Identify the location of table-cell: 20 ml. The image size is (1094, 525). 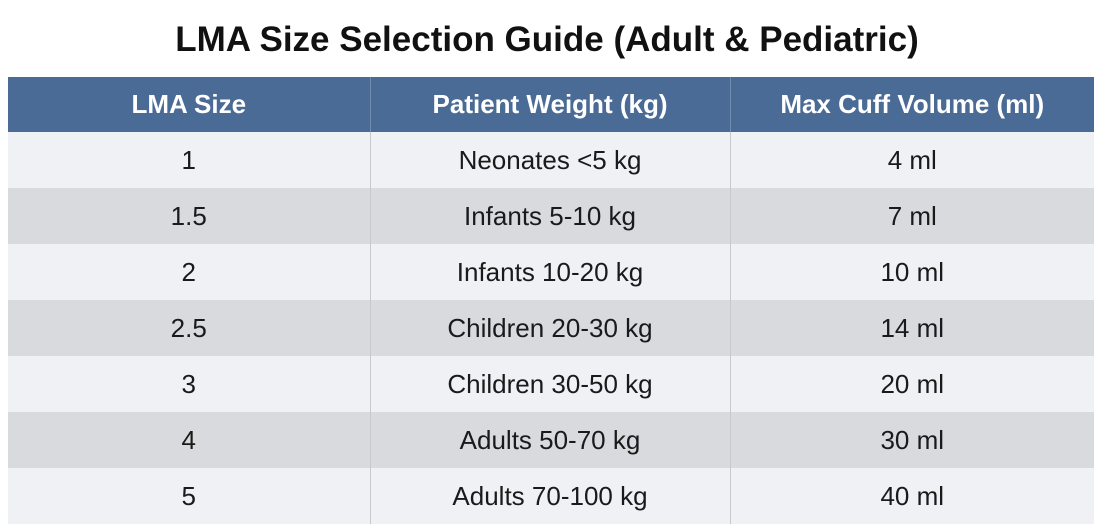
(912, 384).